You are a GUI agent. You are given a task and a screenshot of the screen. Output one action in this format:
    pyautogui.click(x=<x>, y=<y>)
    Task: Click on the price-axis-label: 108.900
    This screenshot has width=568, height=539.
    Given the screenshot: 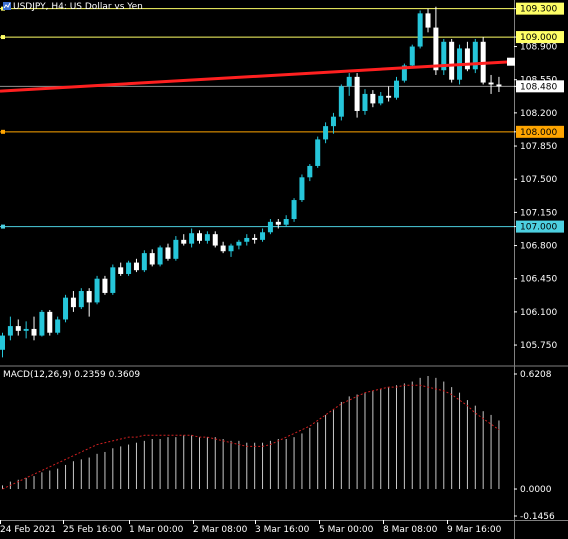 What is the action you would take?
    pyautogui.click(x=538, y=48)
    